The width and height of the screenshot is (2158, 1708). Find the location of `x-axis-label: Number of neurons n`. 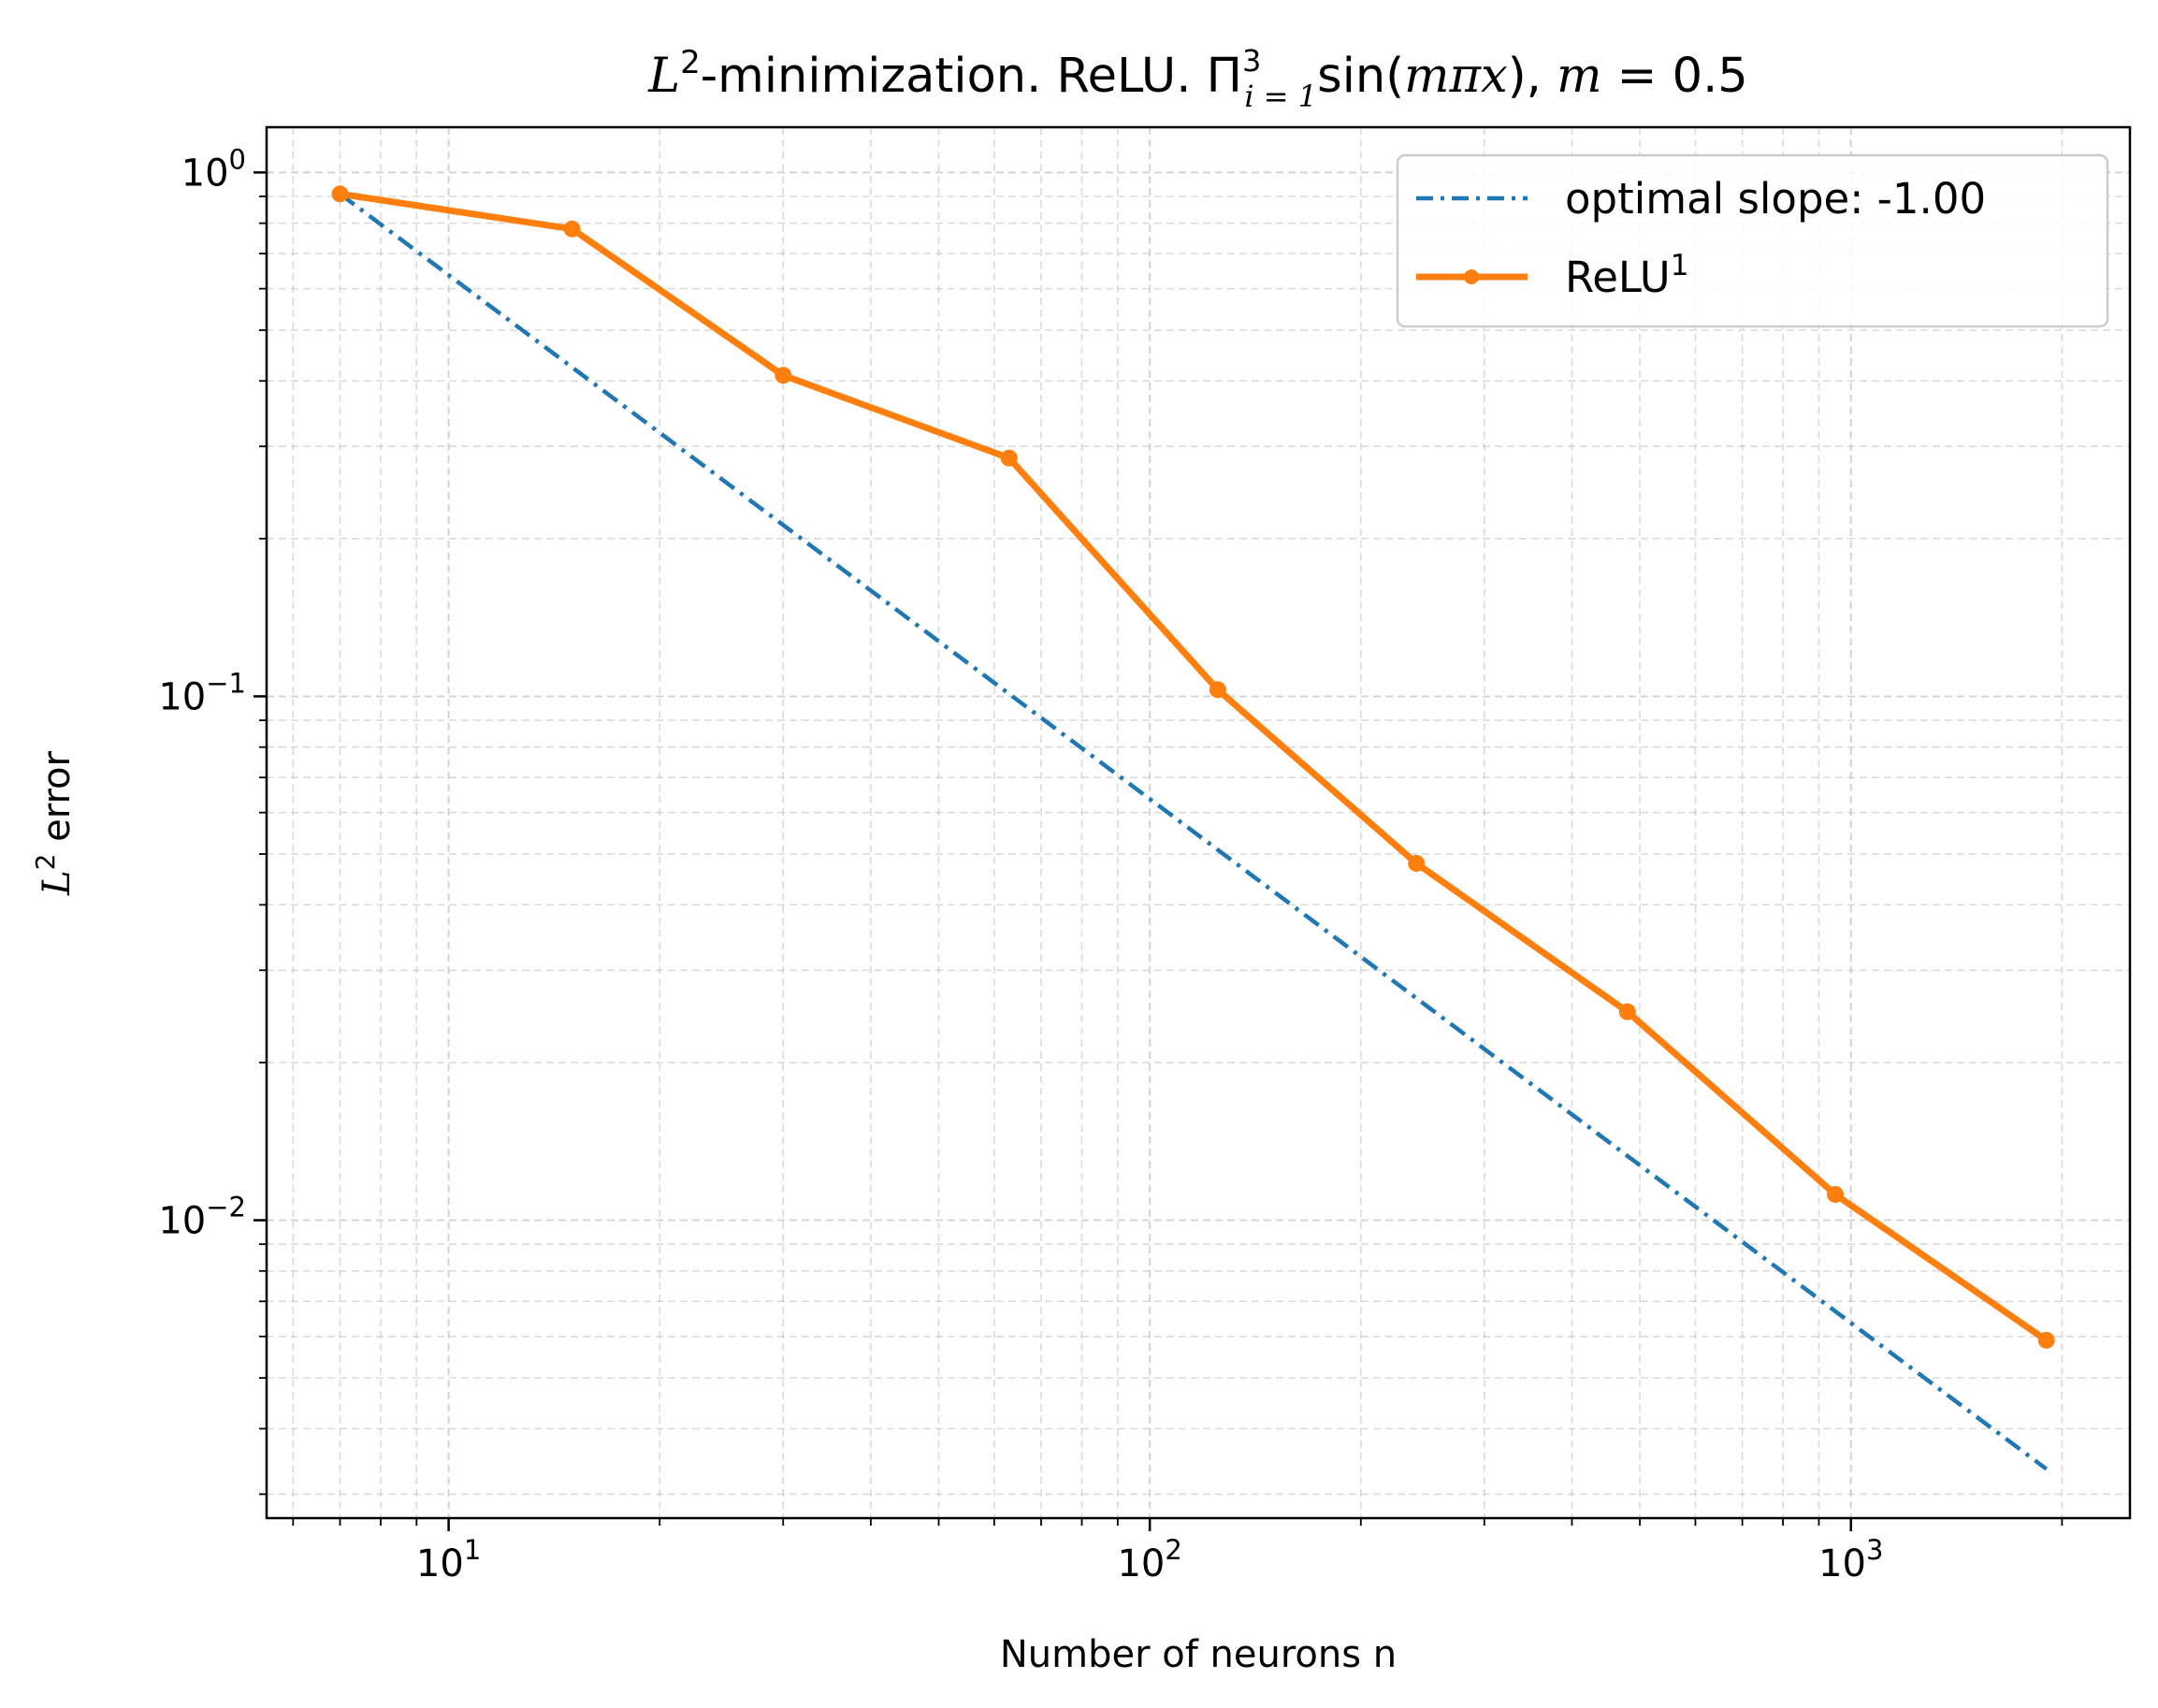

x-axis-label: Number of neurons n is located at coordinates (1198, 1654).